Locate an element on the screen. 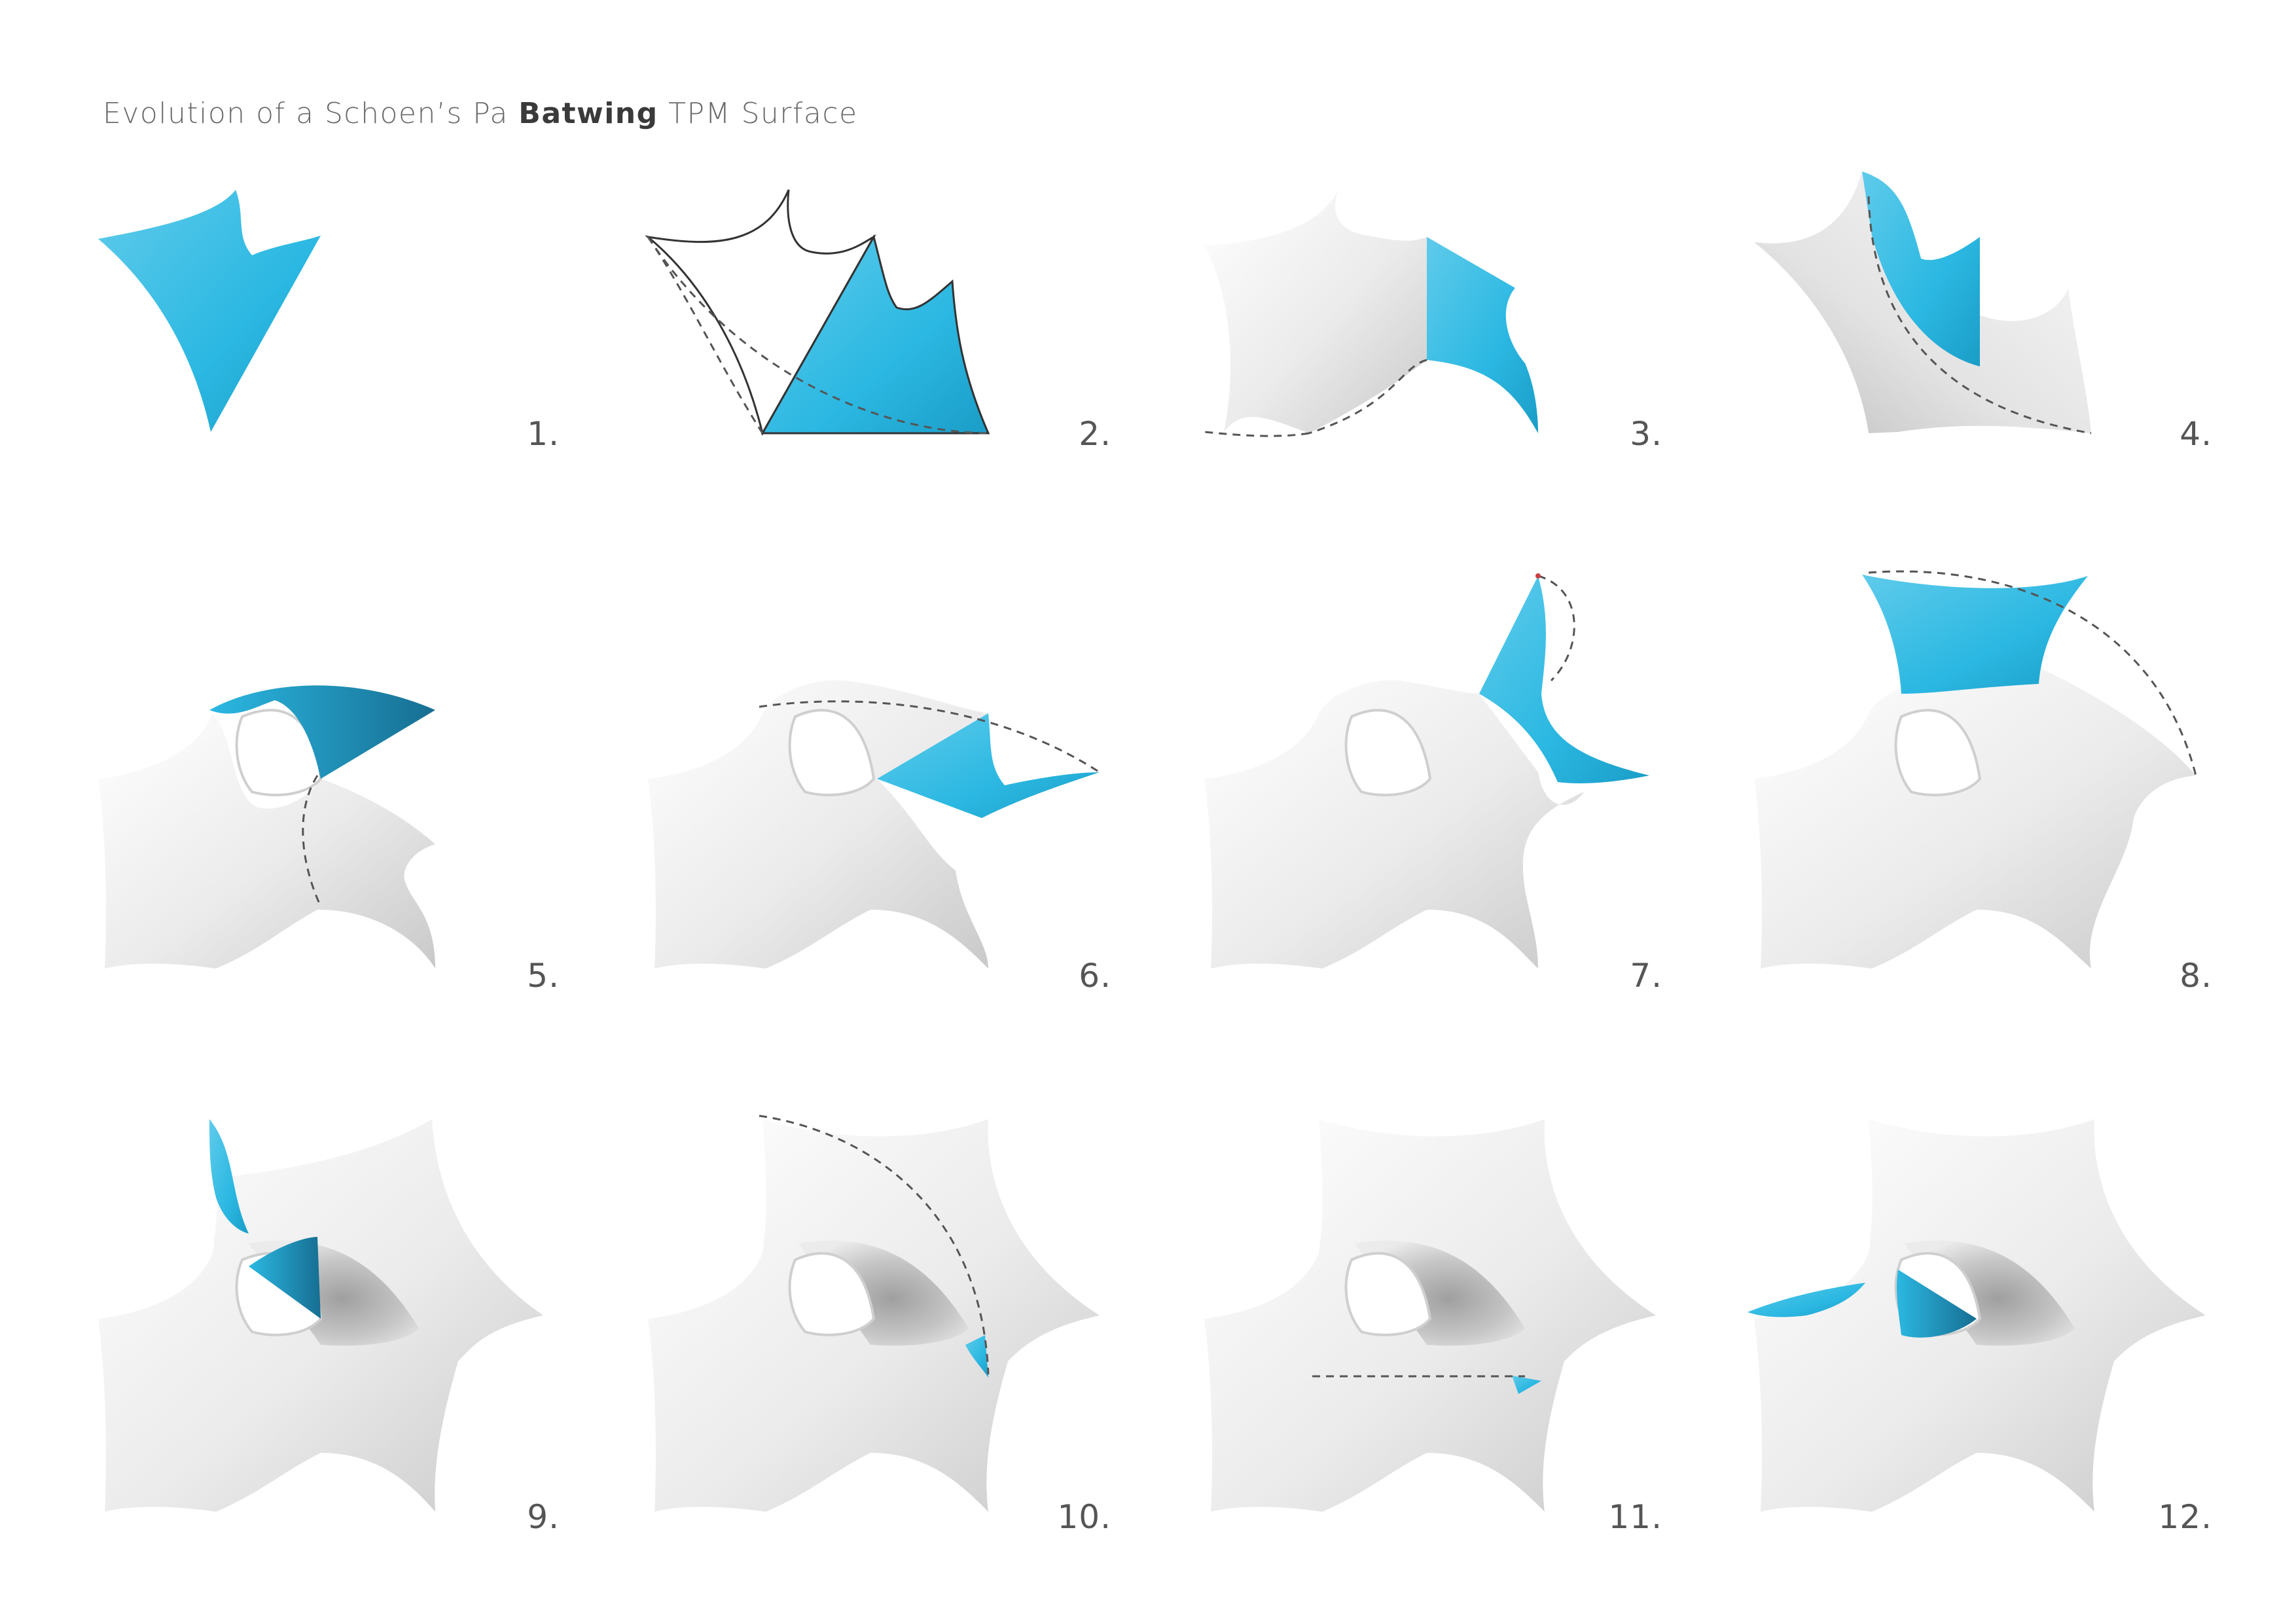 The image size is (2296, 1623). step-4-blue-patch is located at coordinates (1921, 269).